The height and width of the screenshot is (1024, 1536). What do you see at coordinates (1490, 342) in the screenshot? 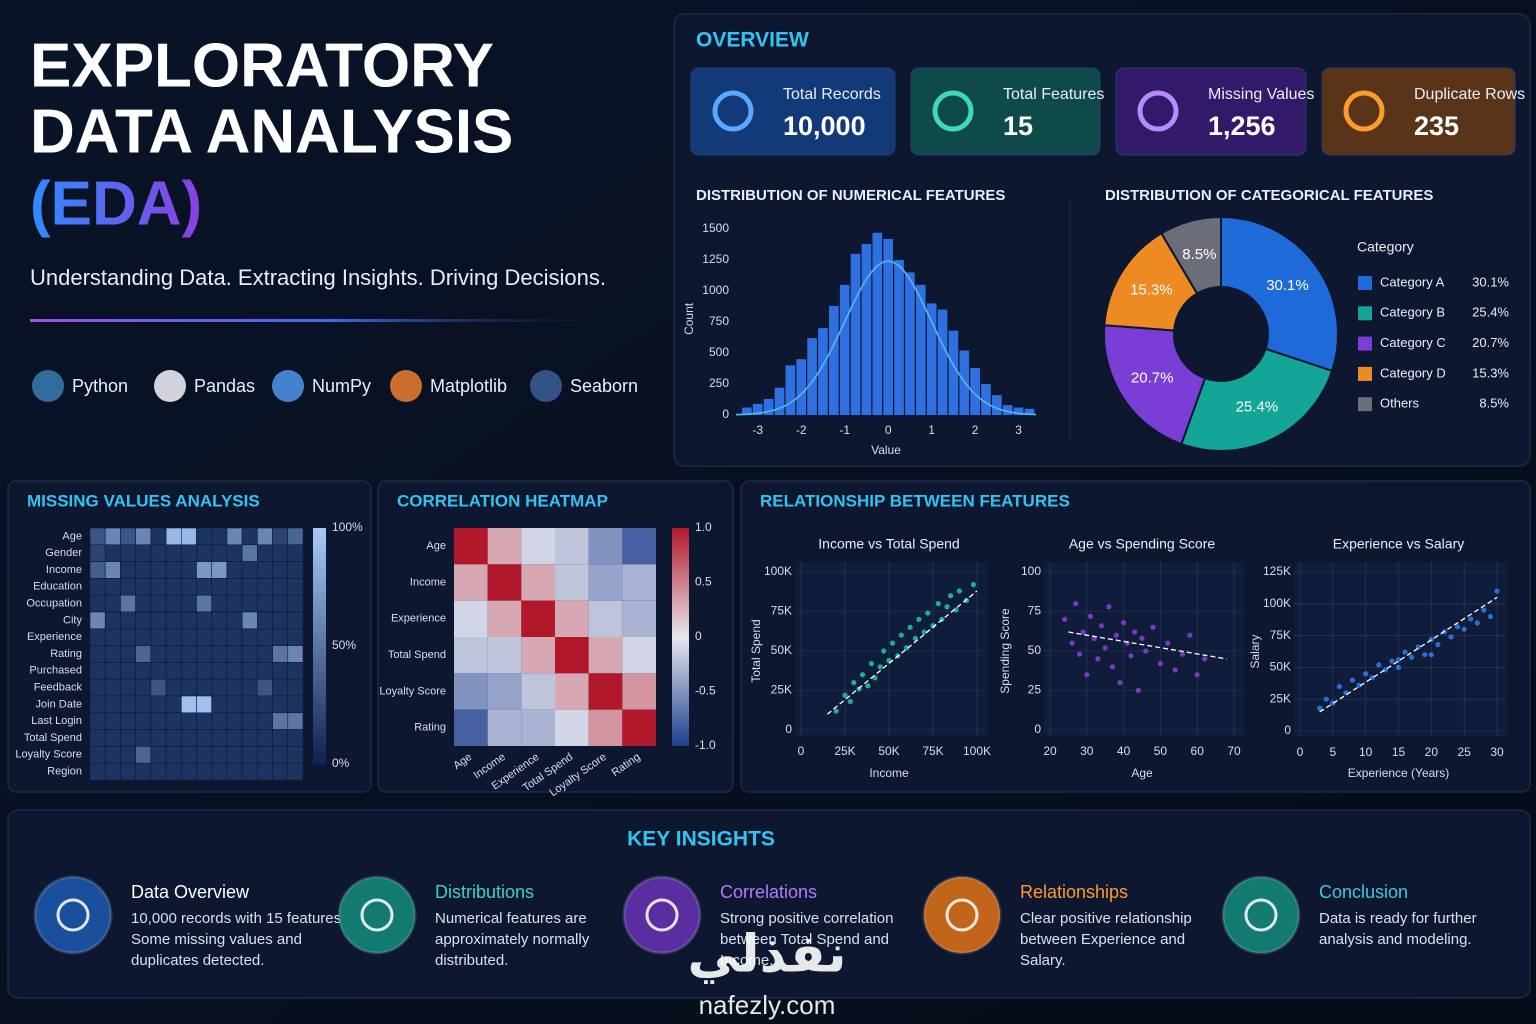
I see `legend-value: 20.7%` at bounding box center [1490, 342].